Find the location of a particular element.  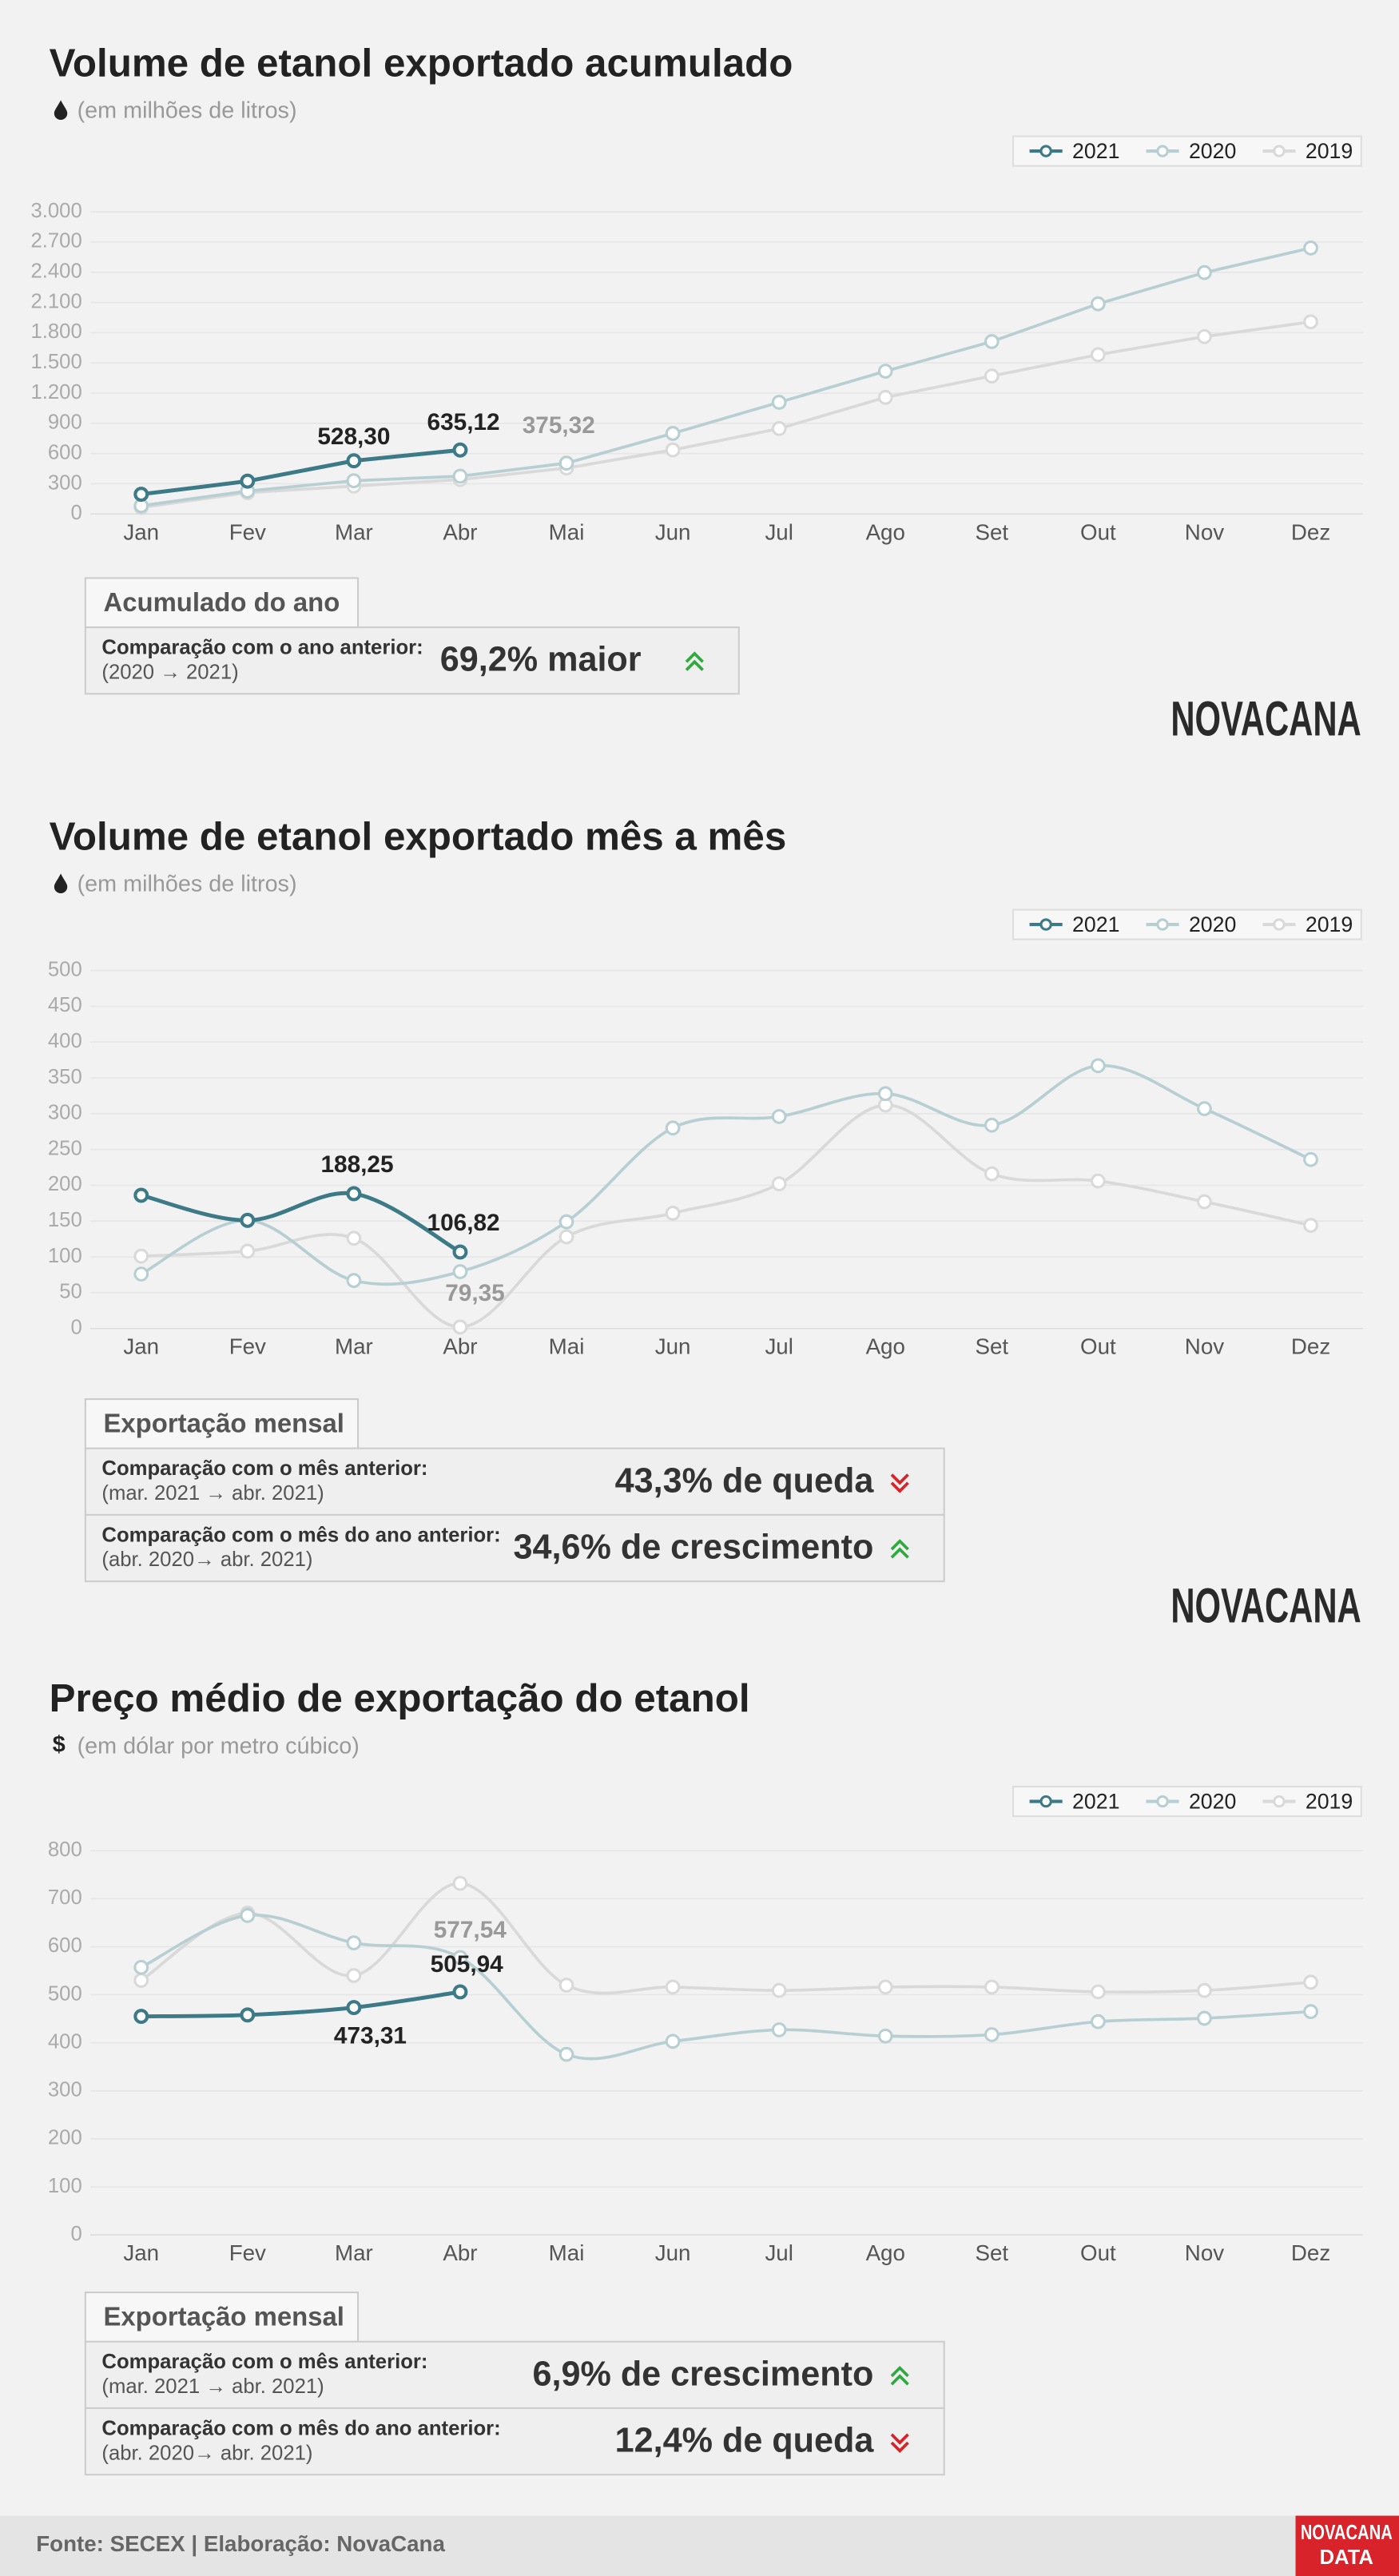

summary-period: (abr. 2020→ abr. 2021) is located at coordinates (206, 2453).